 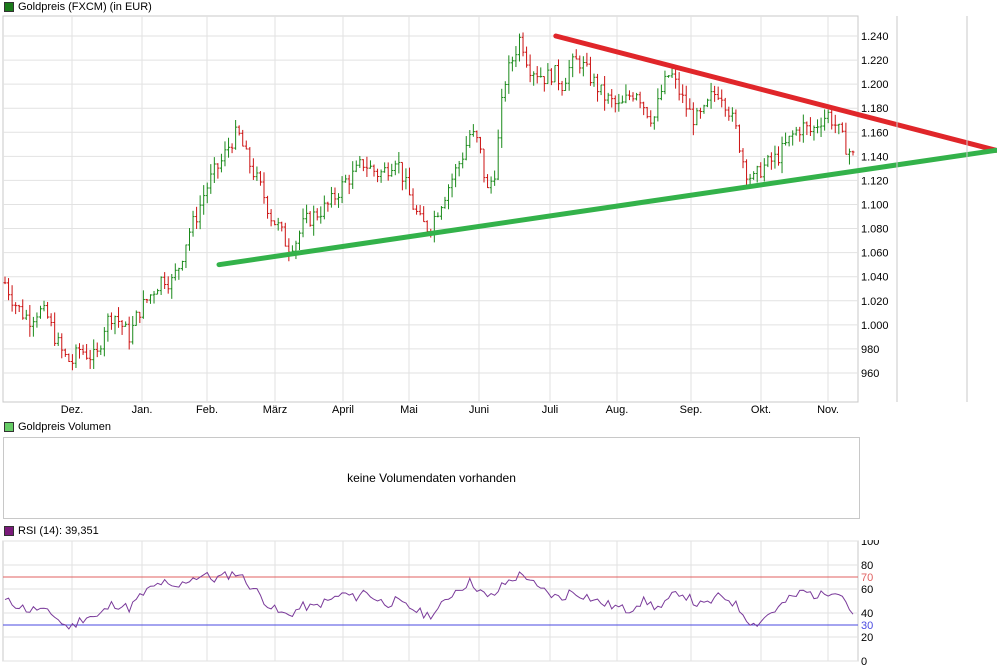 I want to click on price-x-tick-label: Jan., so click(x=142, y=410).